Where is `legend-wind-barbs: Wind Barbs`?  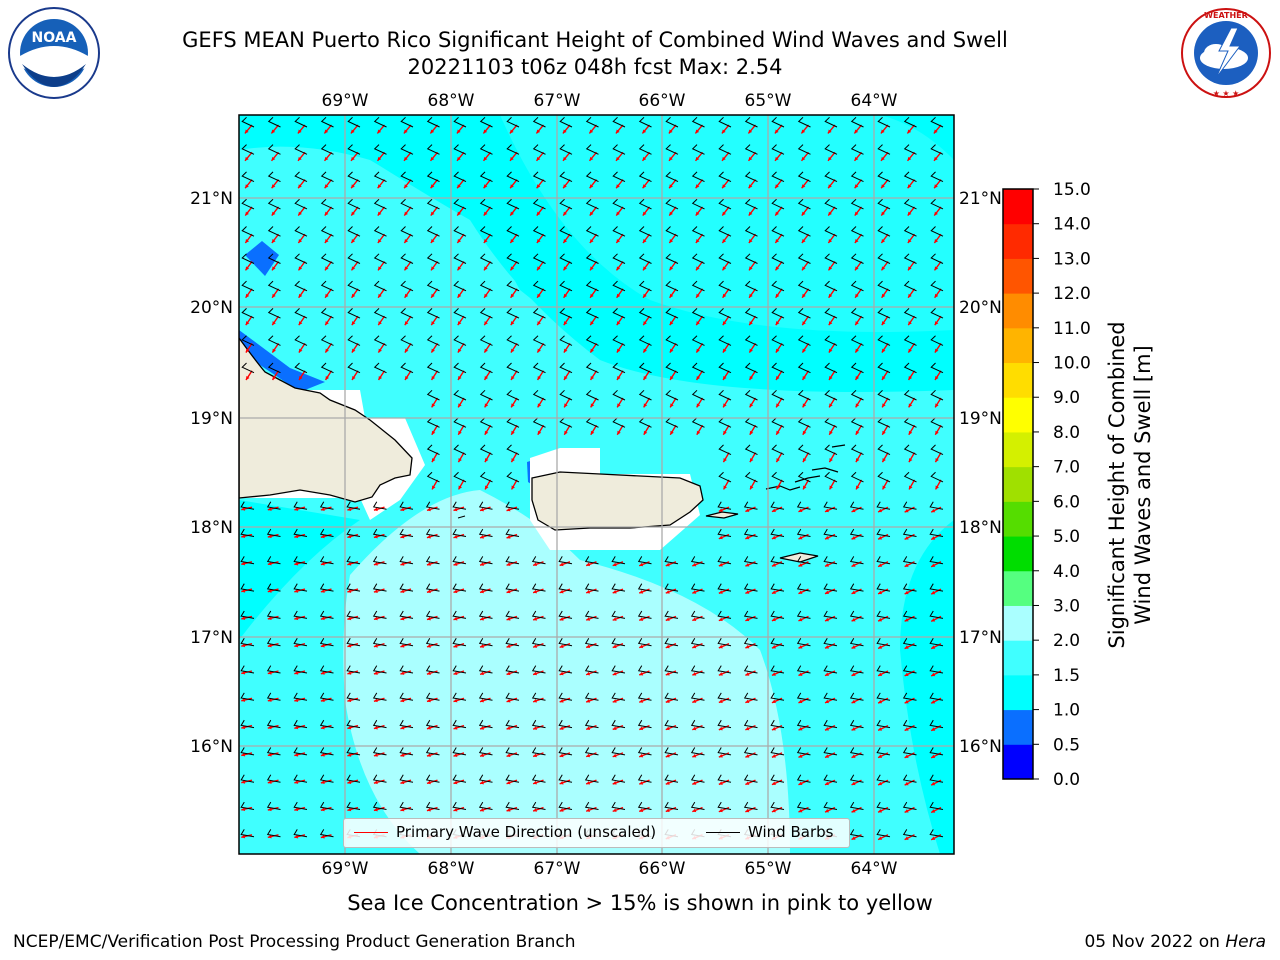
legend-wind-barbs: Wind Barbs is located at coordinates (769, 832).